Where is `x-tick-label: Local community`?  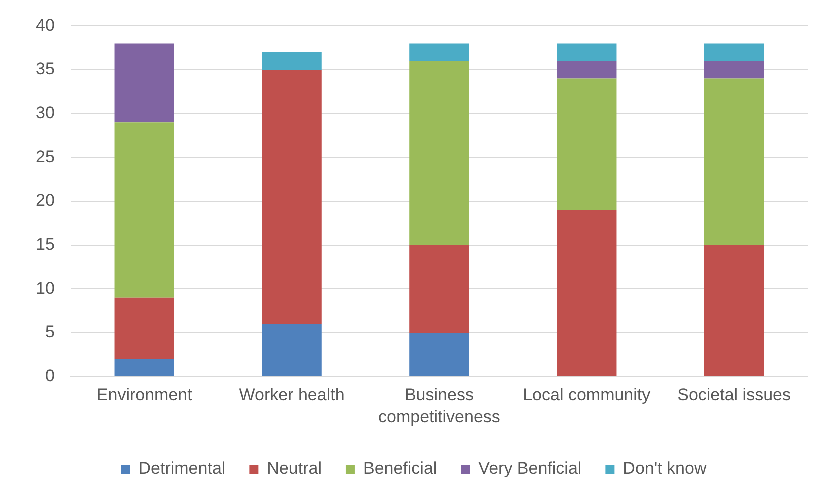
x-tick-label: Local community is located at coordinates (587, 395).